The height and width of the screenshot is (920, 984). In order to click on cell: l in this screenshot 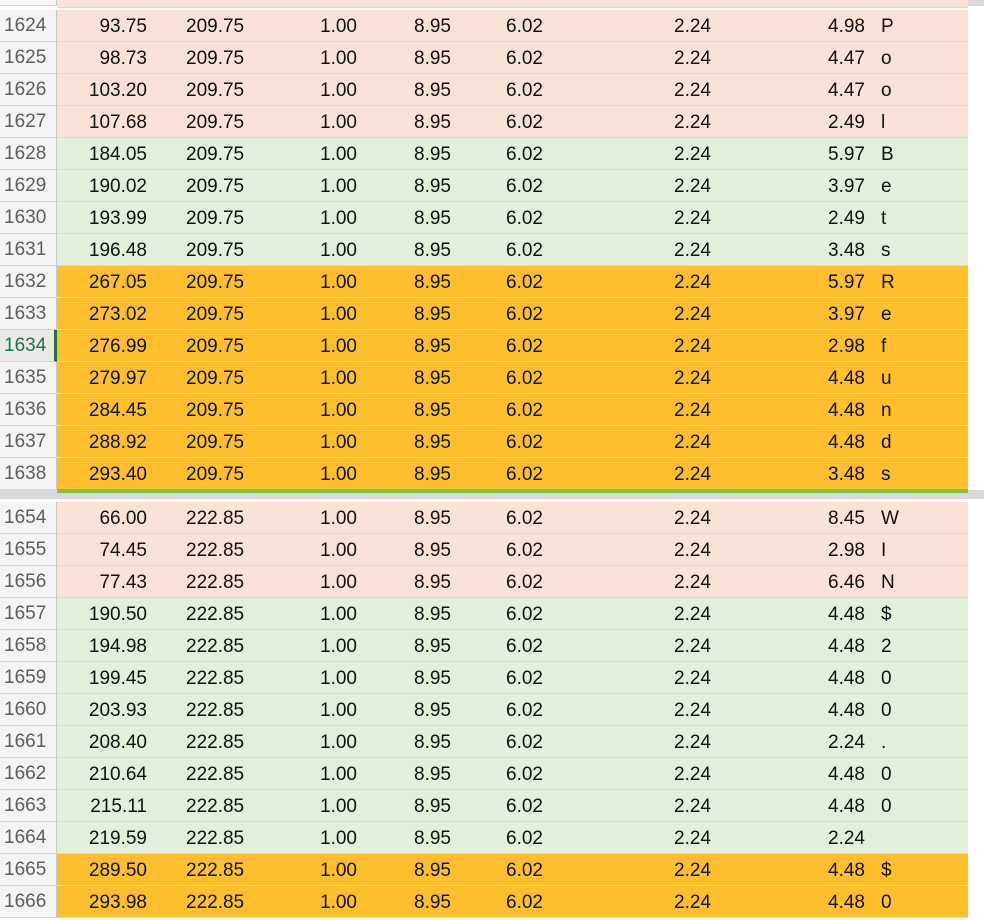, I will do `click(883, 122)`.